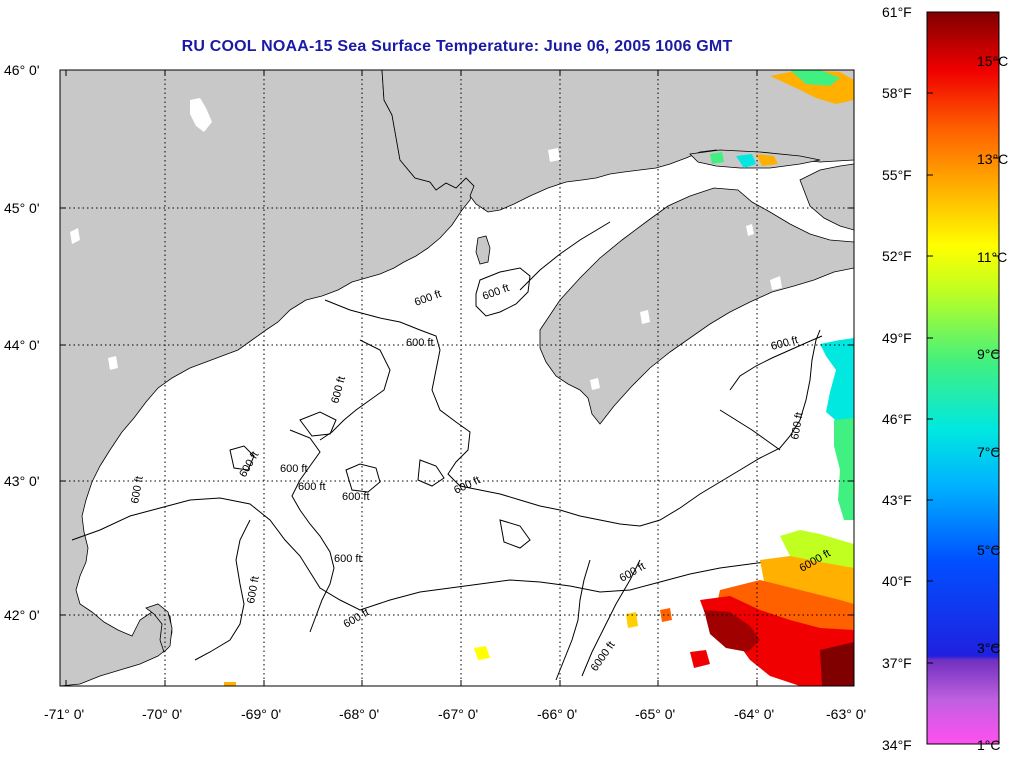 The width and height of the screenshot is (1016, 761). Describe the element at coordinates (897, 338) in the screenshot. I see `colorbar-f-label: 49°F` at that location.